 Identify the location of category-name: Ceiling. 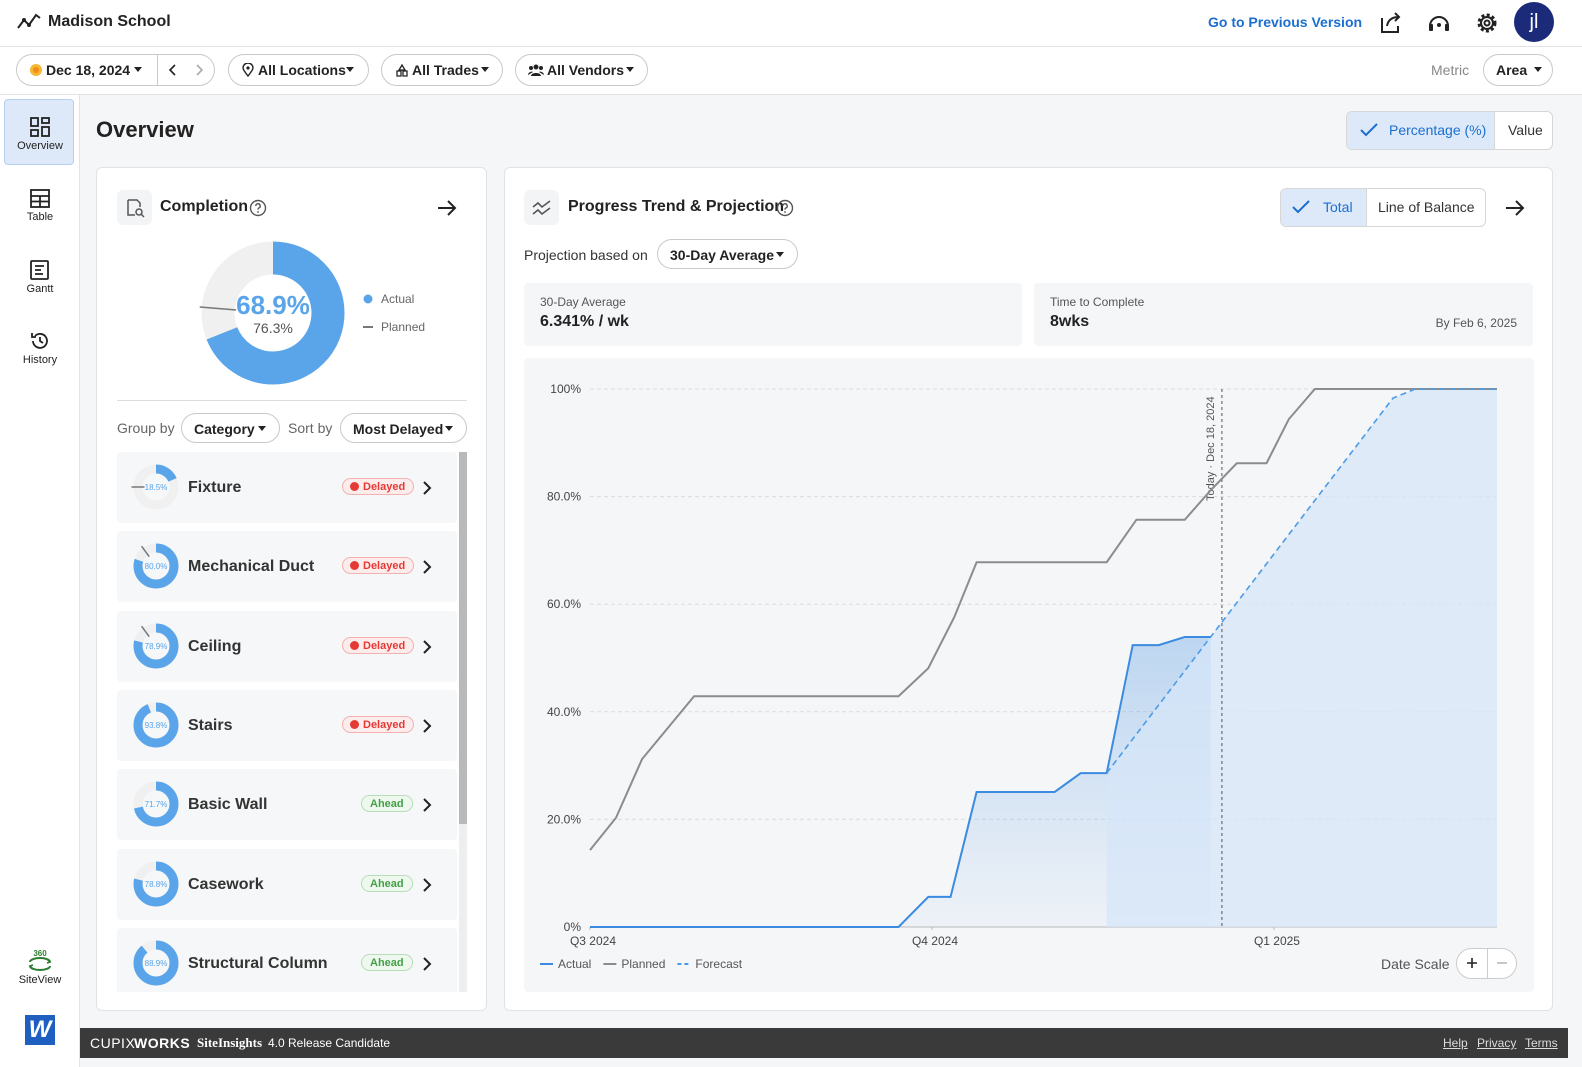
(215, 646).